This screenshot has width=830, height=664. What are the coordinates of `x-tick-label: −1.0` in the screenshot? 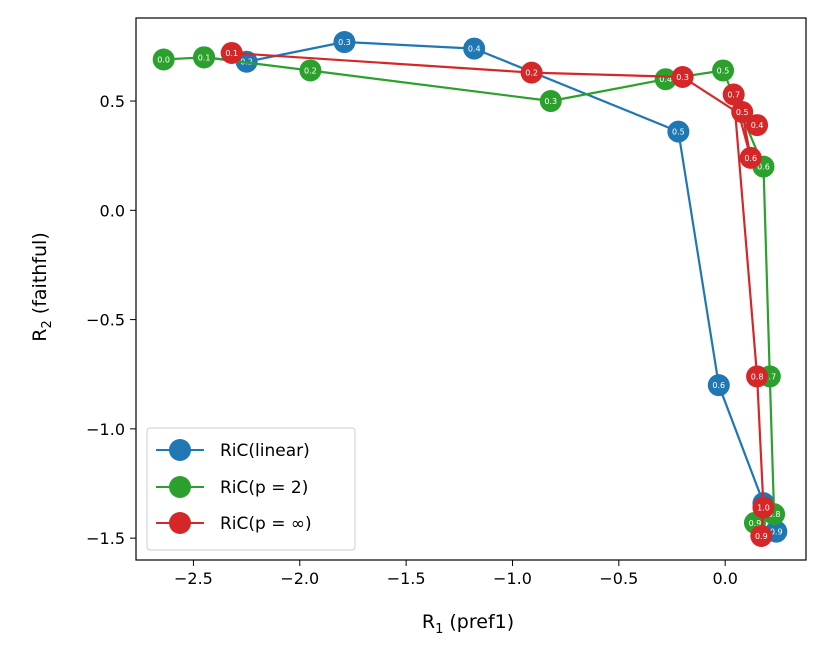 It's located at (512, 578).